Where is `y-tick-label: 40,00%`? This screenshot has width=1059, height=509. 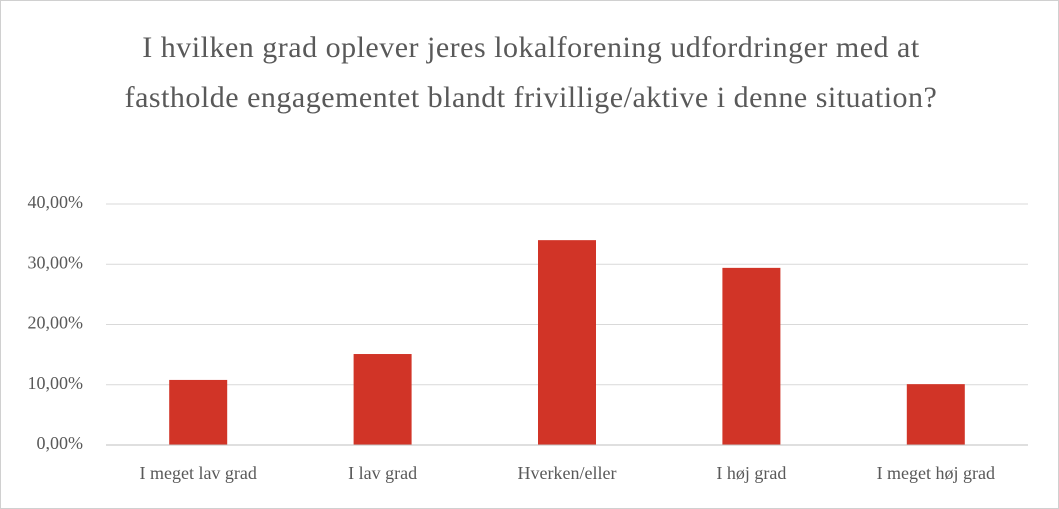
y-tick-label: 40,00% is located at coordinates (56, 202).